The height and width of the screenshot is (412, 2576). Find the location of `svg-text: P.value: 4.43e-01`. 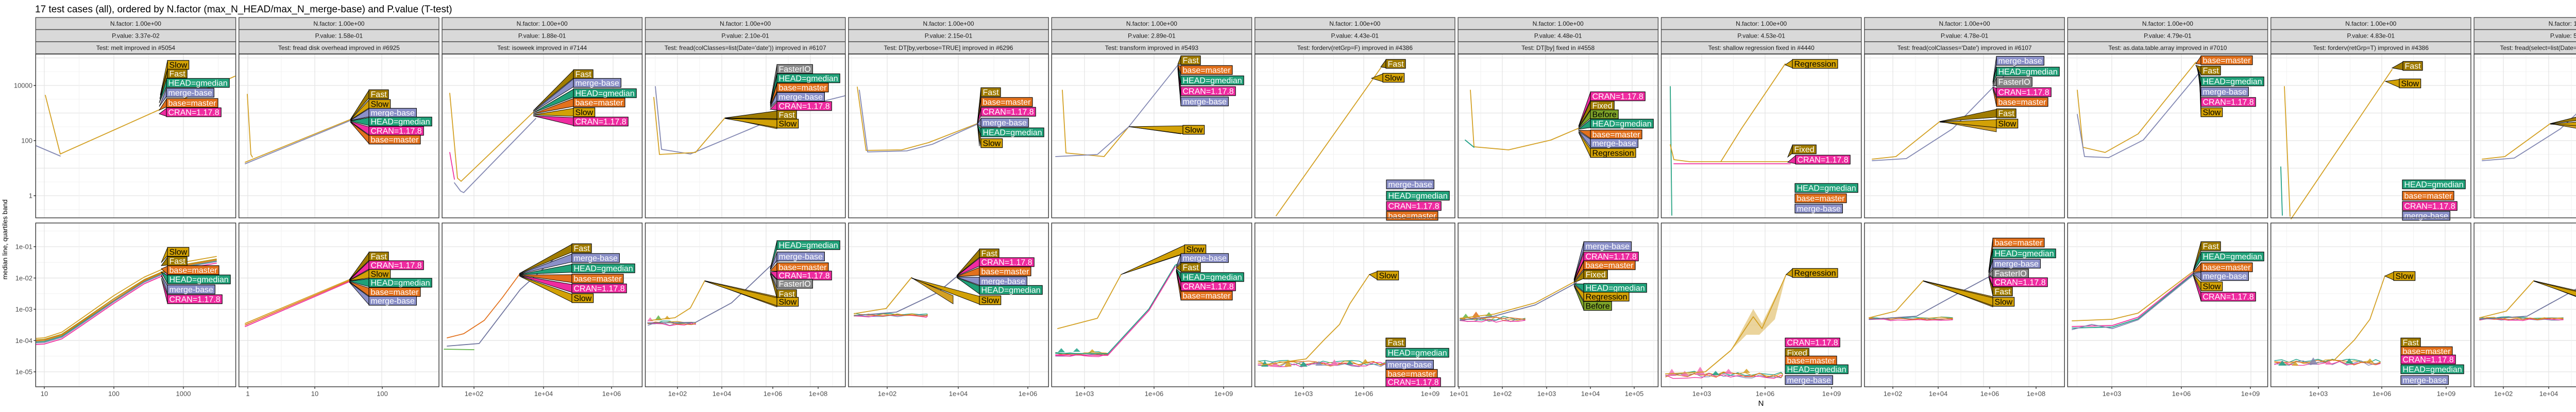

svg-text: P.value: 4.43e-01 is located at coordinates (1355, 36).